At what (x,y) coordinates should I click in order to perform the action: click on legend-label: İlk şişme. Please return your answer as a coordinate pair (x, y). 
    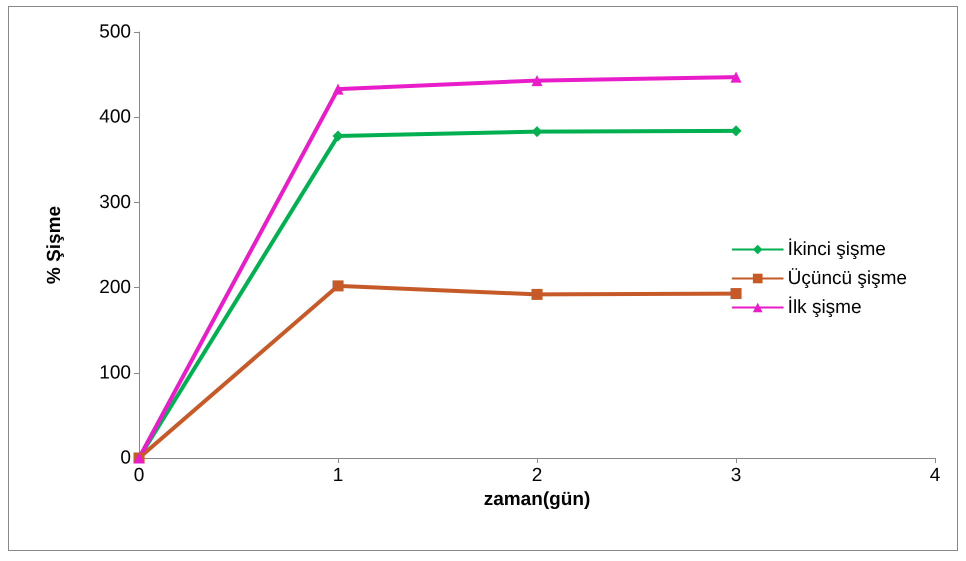
    Looking at the image, I should click on (825, 307).